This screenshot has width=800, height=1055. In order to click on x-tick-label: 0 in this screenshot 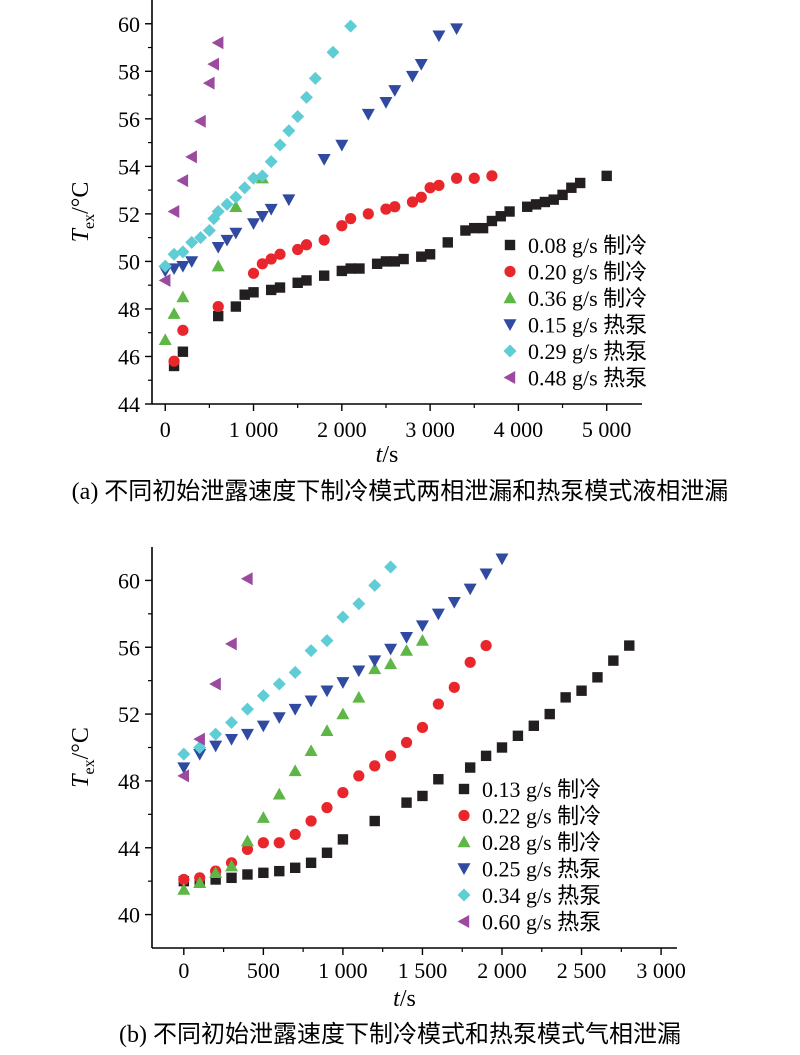, I will do `click(183, 970)`.